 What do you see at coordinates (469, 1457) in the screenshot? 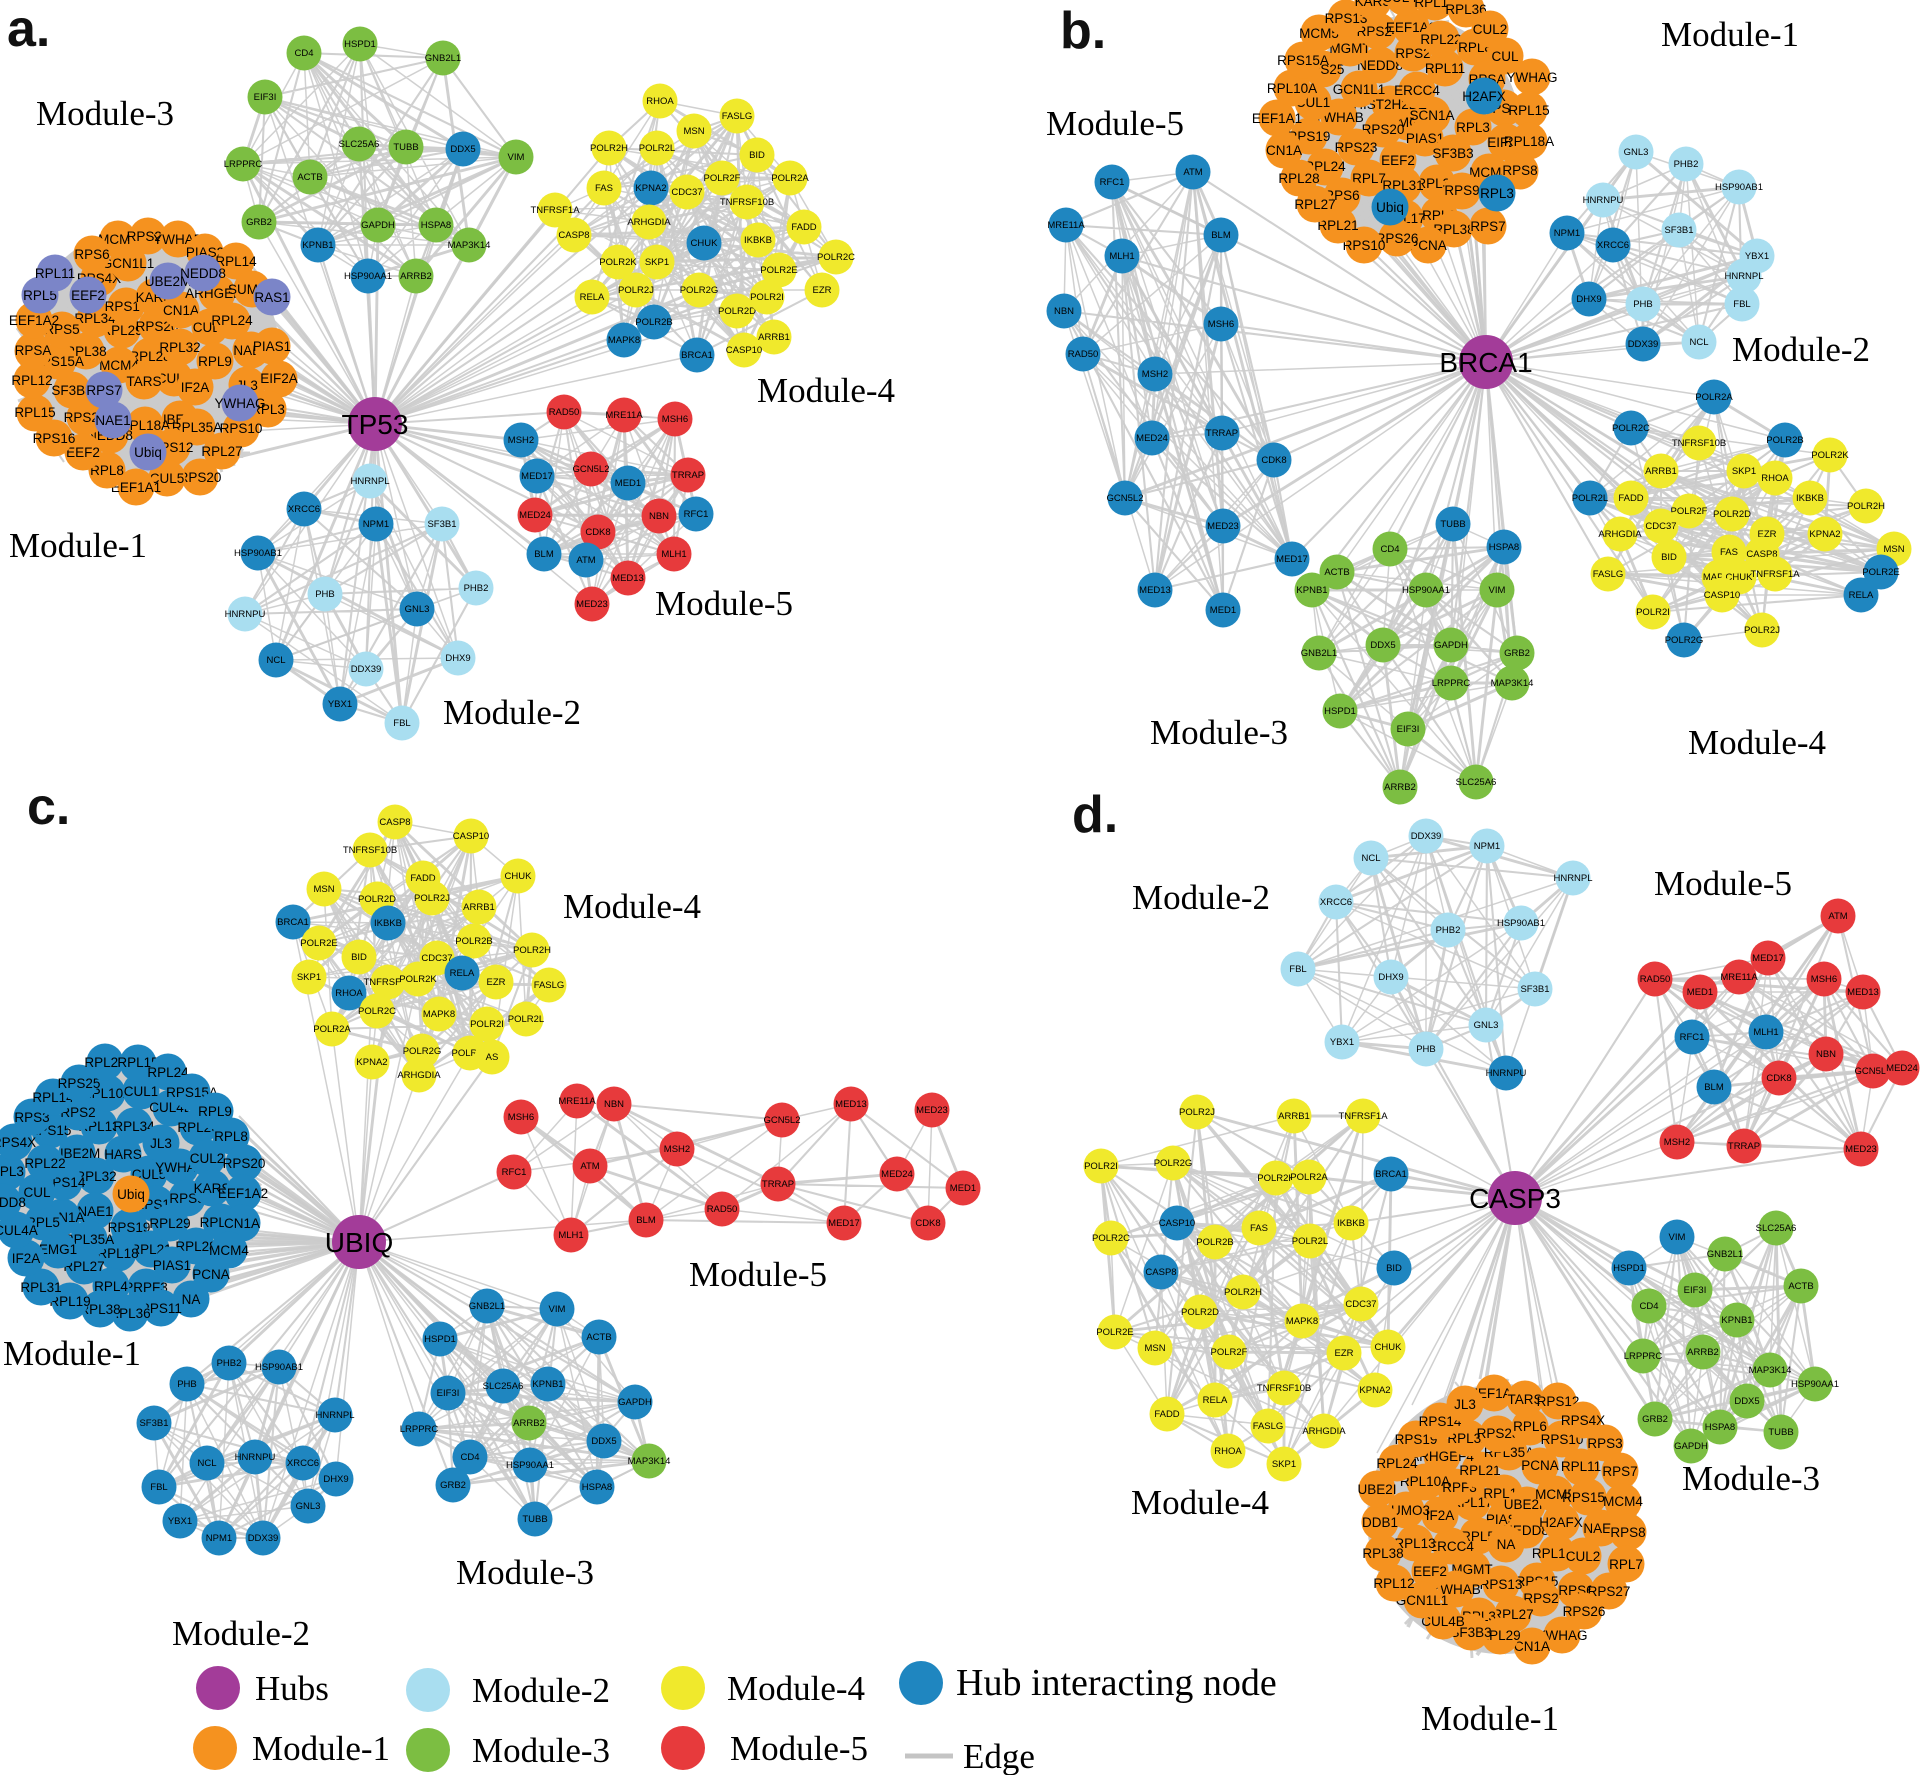
I see `svg-text: CD4` at bounding box center [469, 1457].